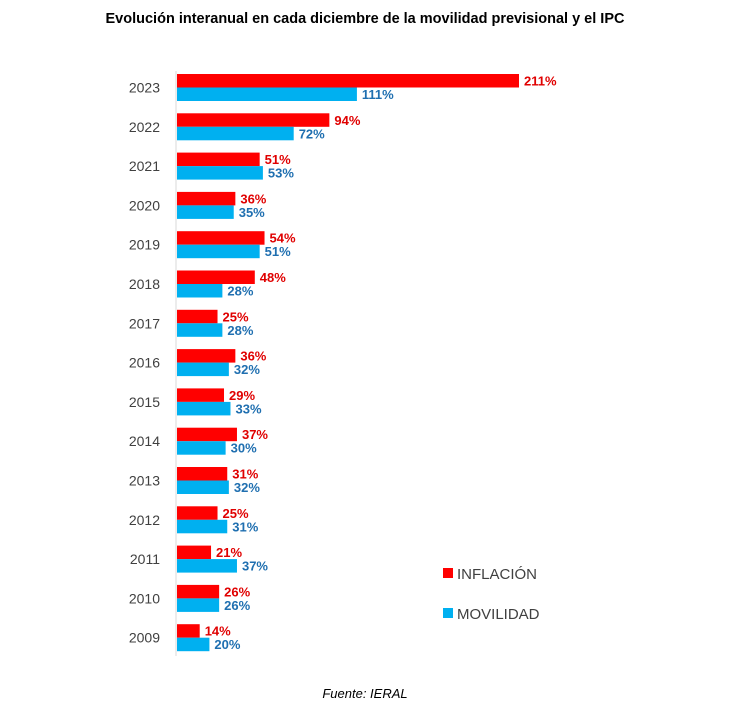 This screenshot has height=706, width=730. I want to click on y-tick-label: 2018, so click(144, 284).